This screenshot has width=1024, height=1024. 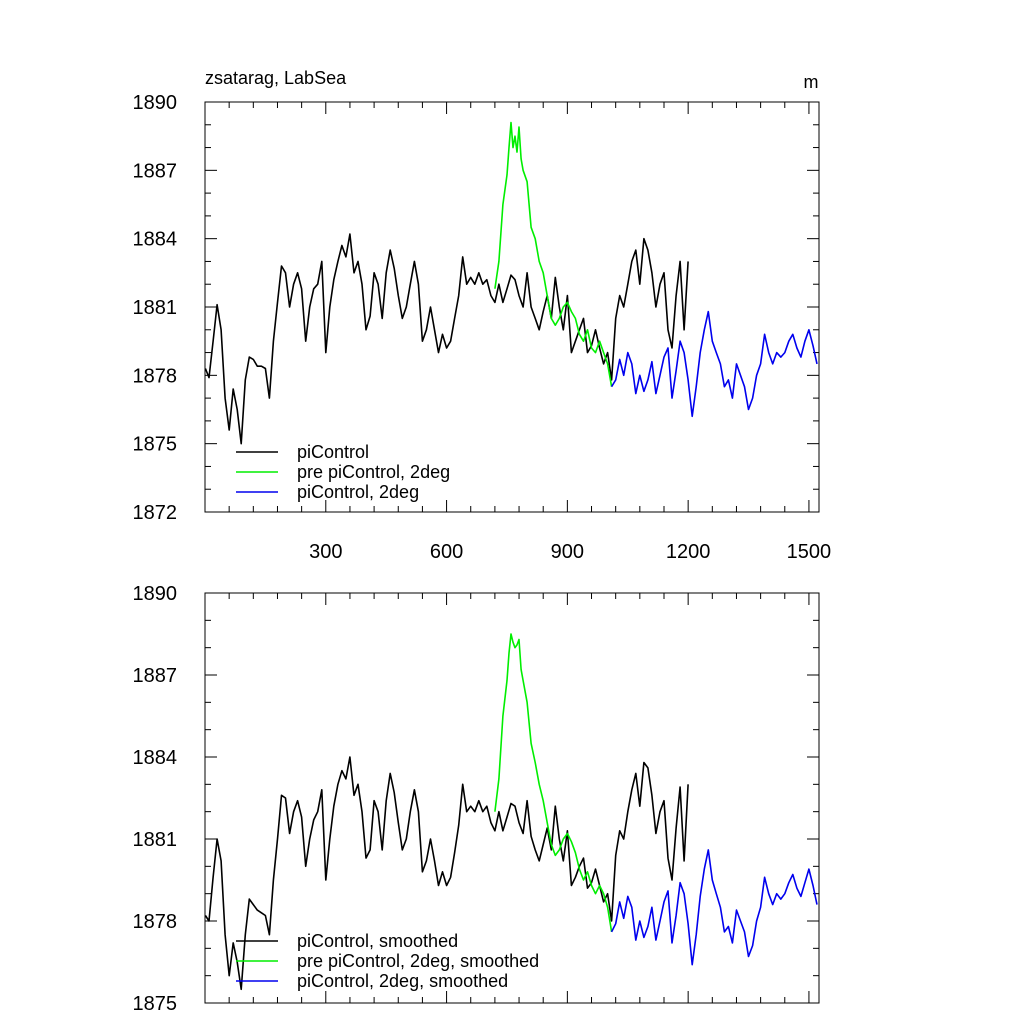 What do you see at coordinates (809, 552) in the screenshot?
I see `x-tick-label: 1500` at bounding box center [809, 552].